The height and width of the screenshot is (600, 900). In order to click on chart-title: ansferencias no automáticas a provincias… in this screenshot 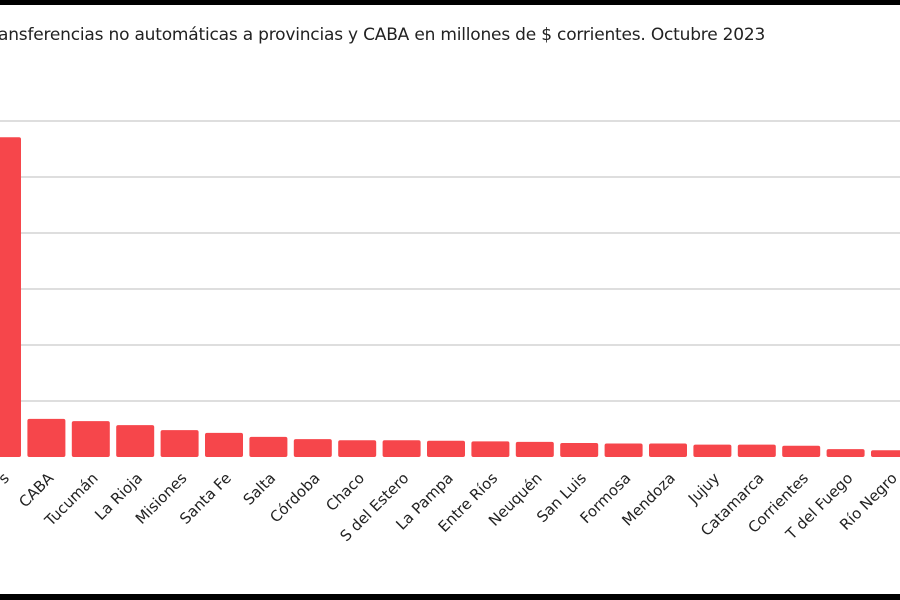, I will do `click(383, 35)`.